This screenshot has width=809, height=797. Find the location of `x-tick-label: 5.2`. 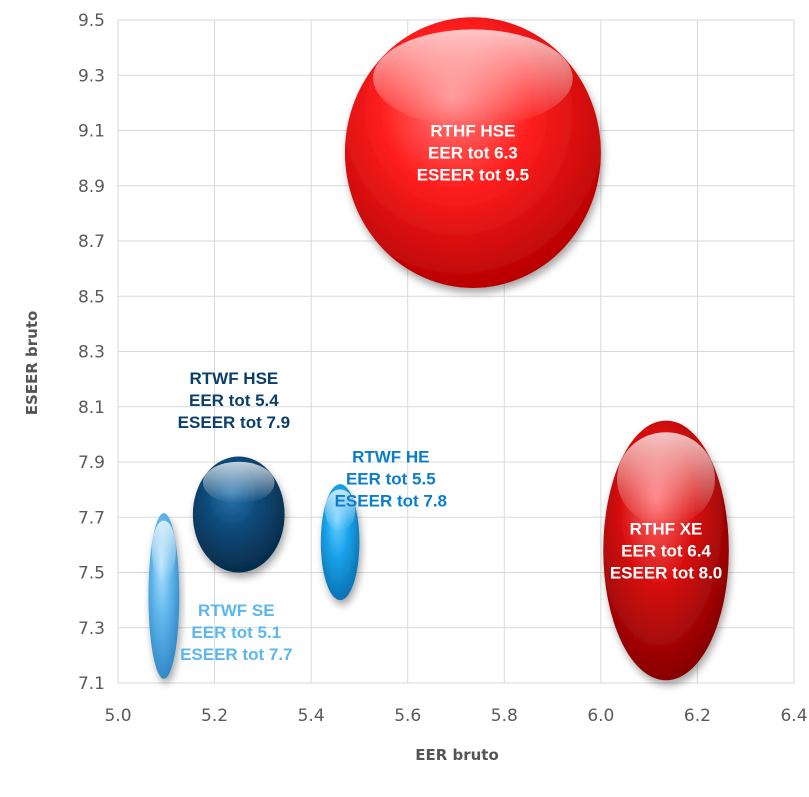

x-tick-label: 5.2 is located at coordinates (214, 716).